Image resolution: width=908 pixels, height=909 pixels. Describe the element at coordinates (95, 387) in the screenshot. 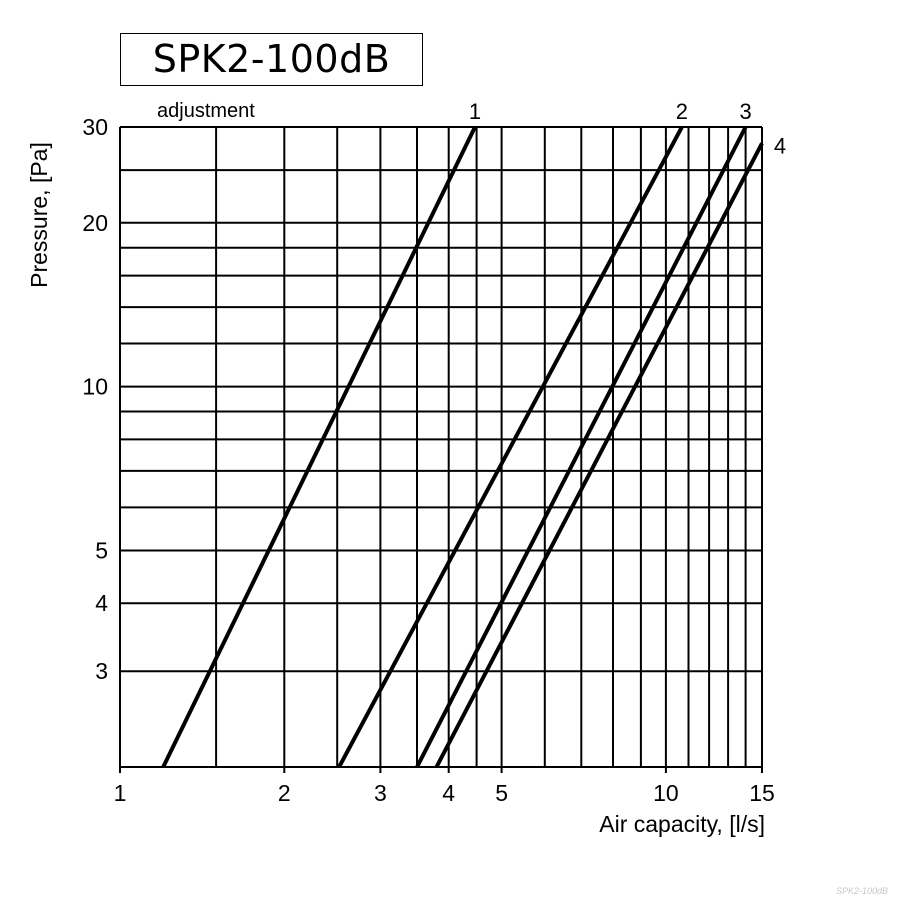

I see `y-tick-label: 10` at that location.